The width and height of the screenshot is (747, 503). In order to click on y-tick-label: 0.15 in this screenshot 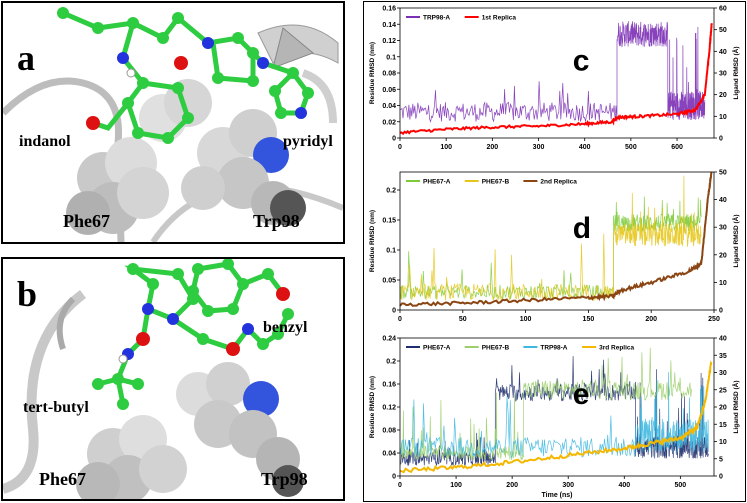, I will do `click(389, 221)`.